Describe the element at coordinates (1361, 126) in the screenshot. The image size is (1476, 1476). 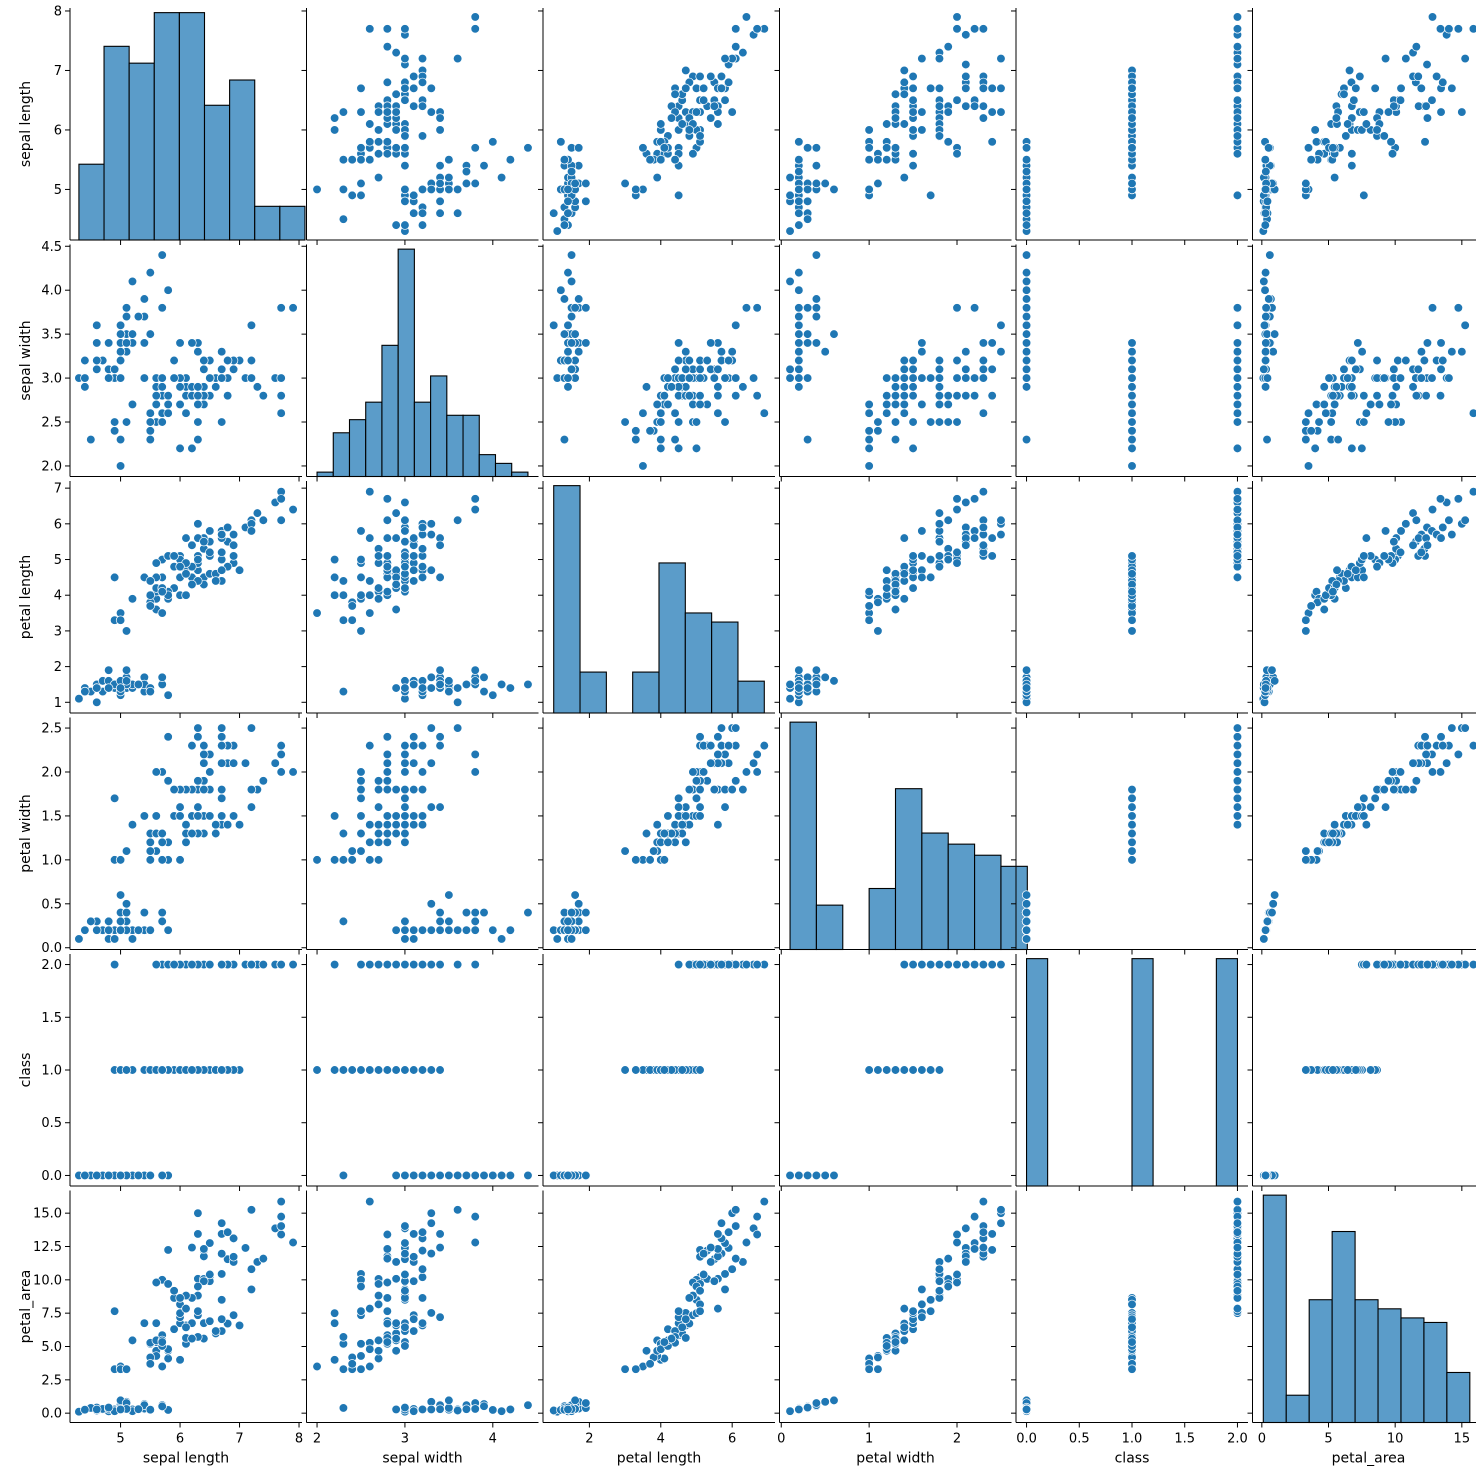
I see `panel-sl-vs-pa` at that location.